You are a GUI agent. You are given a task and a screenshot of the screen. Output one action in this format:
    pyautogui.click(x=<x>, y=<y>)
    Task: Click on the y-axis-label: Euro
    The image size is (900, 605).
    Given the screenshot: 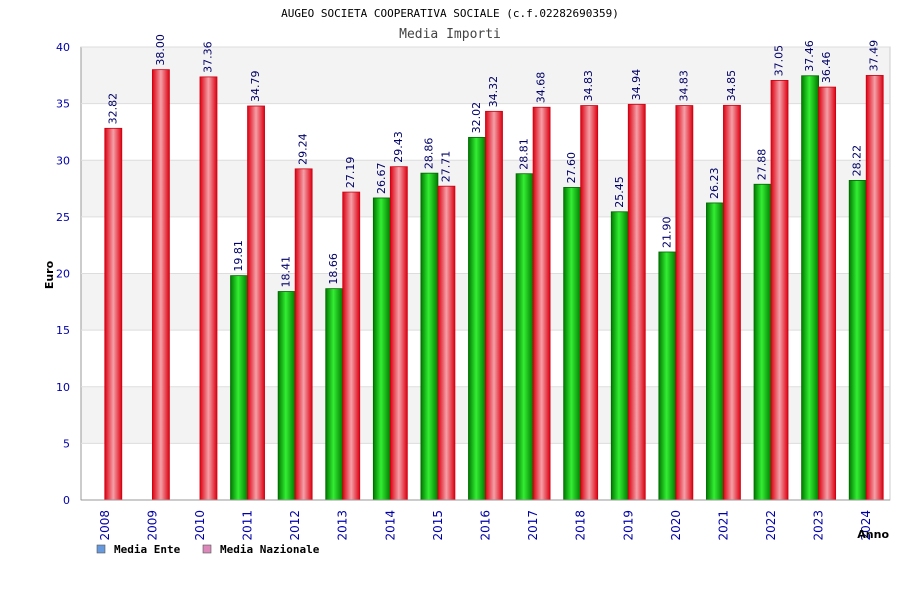 What is the action you would take?
    pyautogui.click(x=49, y=274)
    